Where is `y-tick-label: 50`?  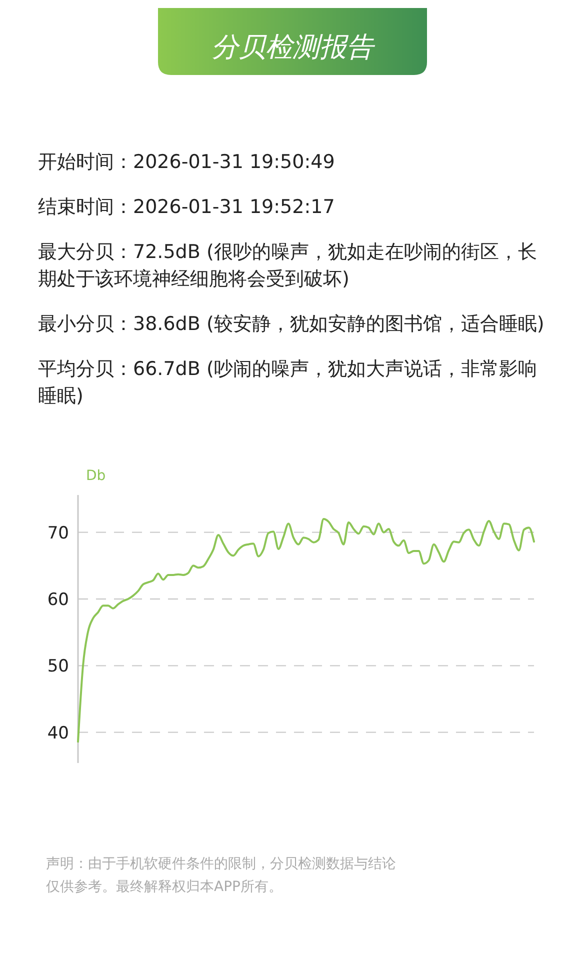 y-tick-label: 50 is located at coordinates (58, 666).